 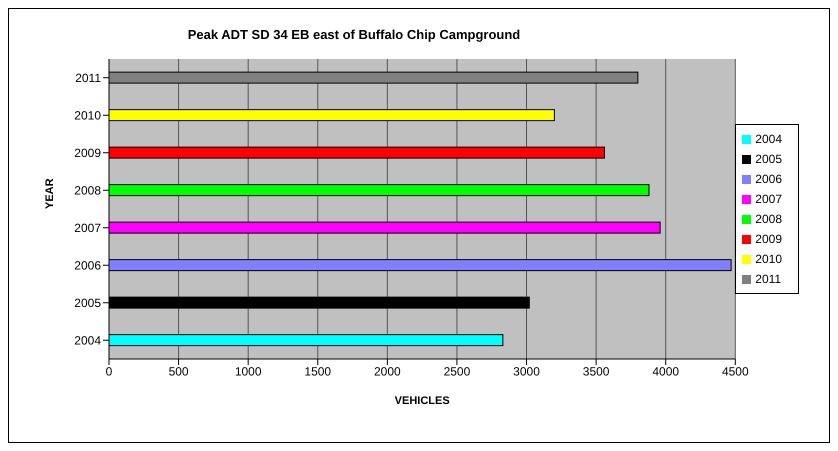 I want to click on x-tick-label: 1500, so click(x=318, y=371).